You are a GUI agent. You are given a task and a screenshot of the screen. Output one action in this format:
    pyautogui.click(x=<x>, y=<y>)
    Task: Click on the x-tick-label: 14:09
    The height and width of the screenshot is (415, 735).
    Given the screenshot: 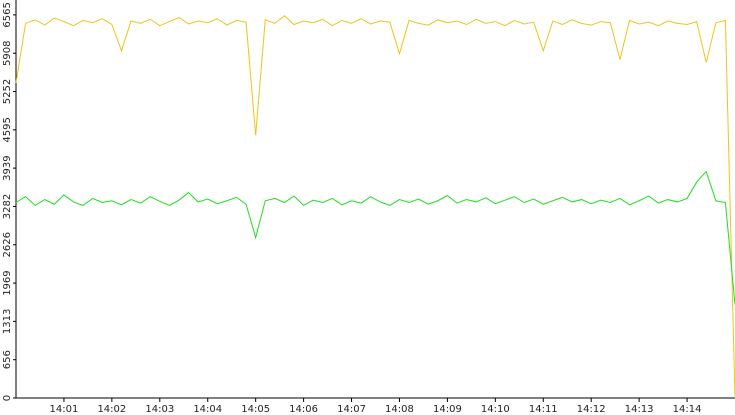 What is the action you would take?
    pyautogui.click(x=447, y=409)
    